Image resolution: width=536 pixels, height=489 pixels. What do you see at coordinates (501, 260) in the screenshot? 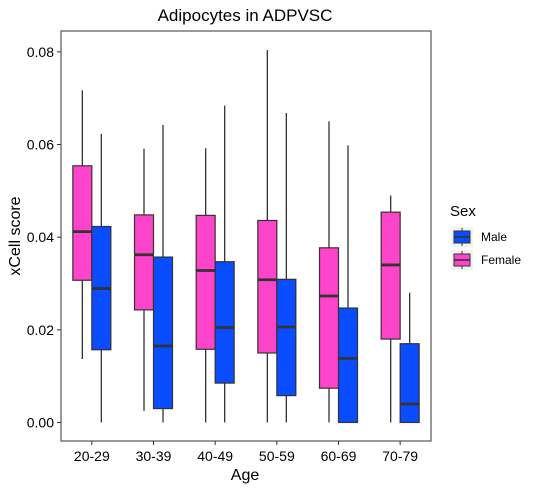
I see `legend-label-female: Female` at bounding box center [501, 260].